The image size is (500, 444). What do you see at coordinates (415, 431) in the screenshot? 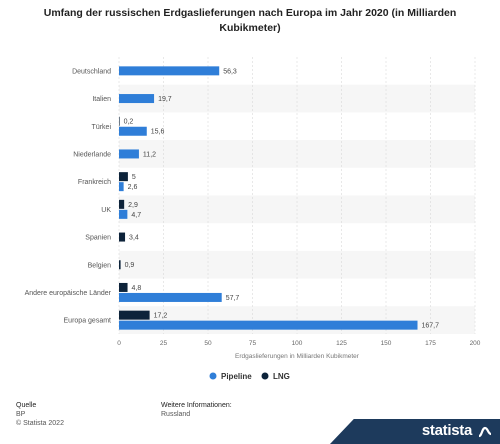
I see `statista-logo: statista` at bounding box center [415, 431].